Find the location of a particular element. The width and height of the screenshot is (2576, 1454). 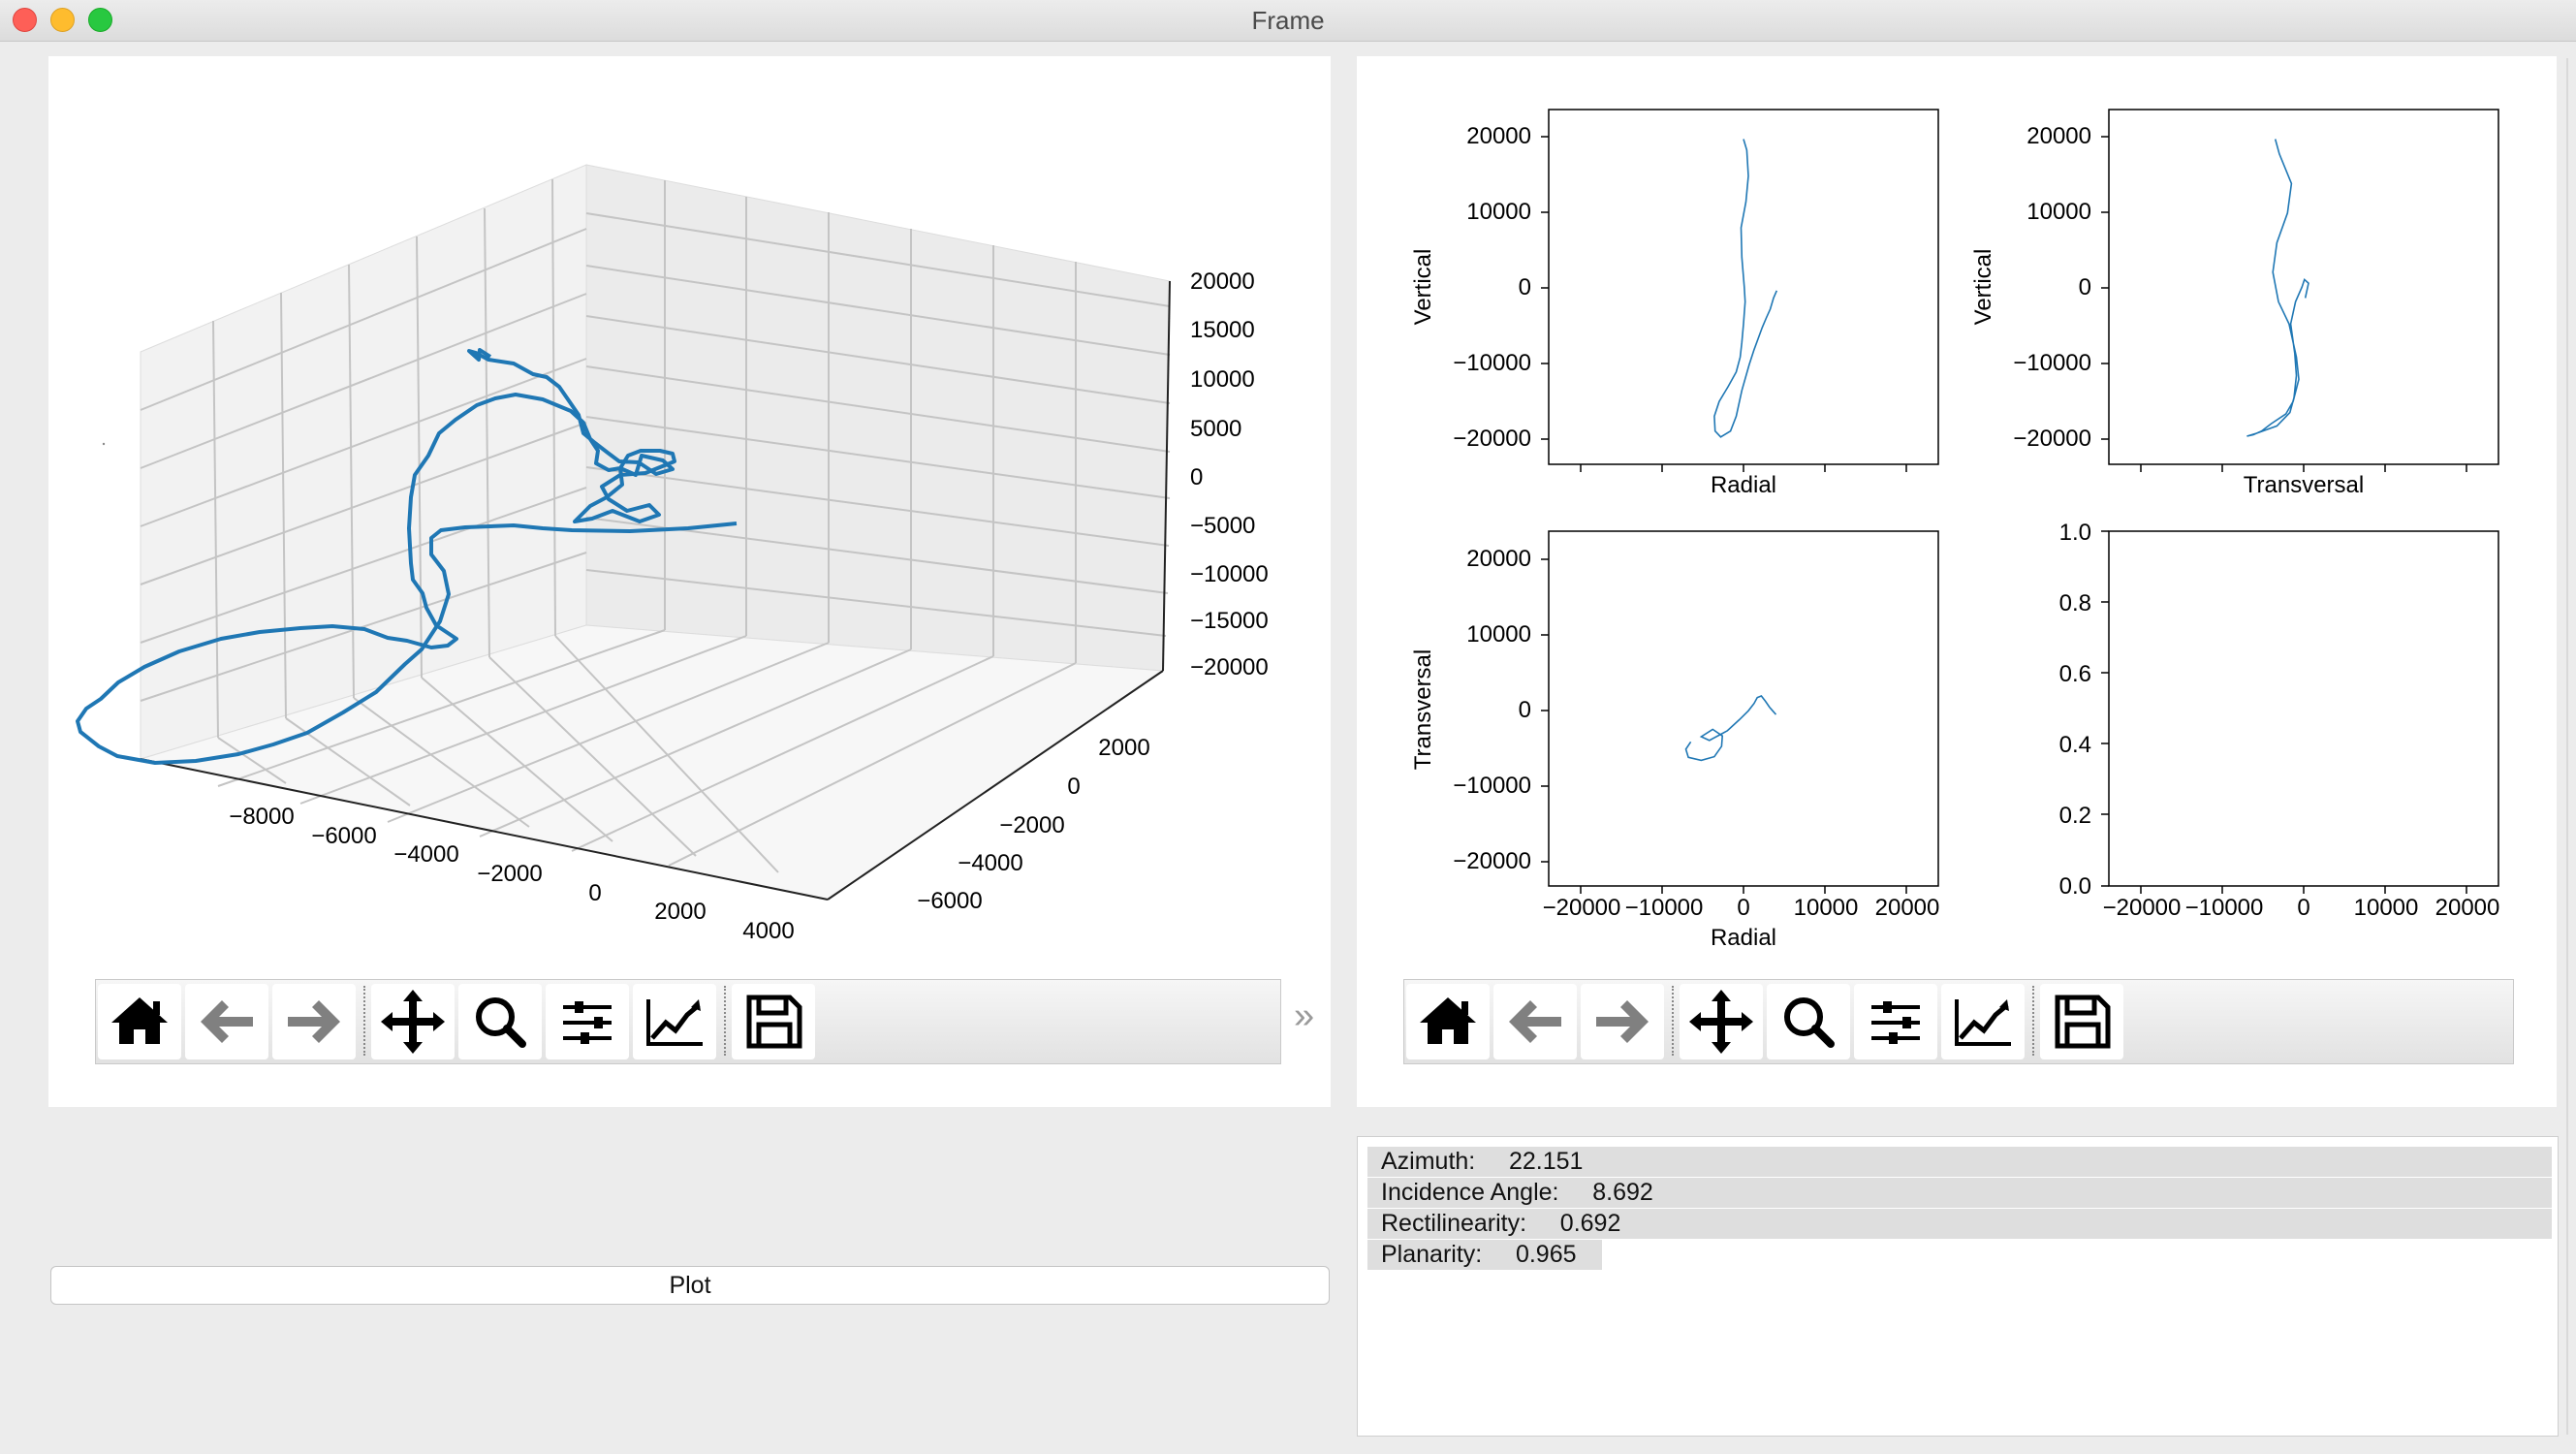

incidence-angle-value: 8.692 is located at coordinates (1622, 1192).